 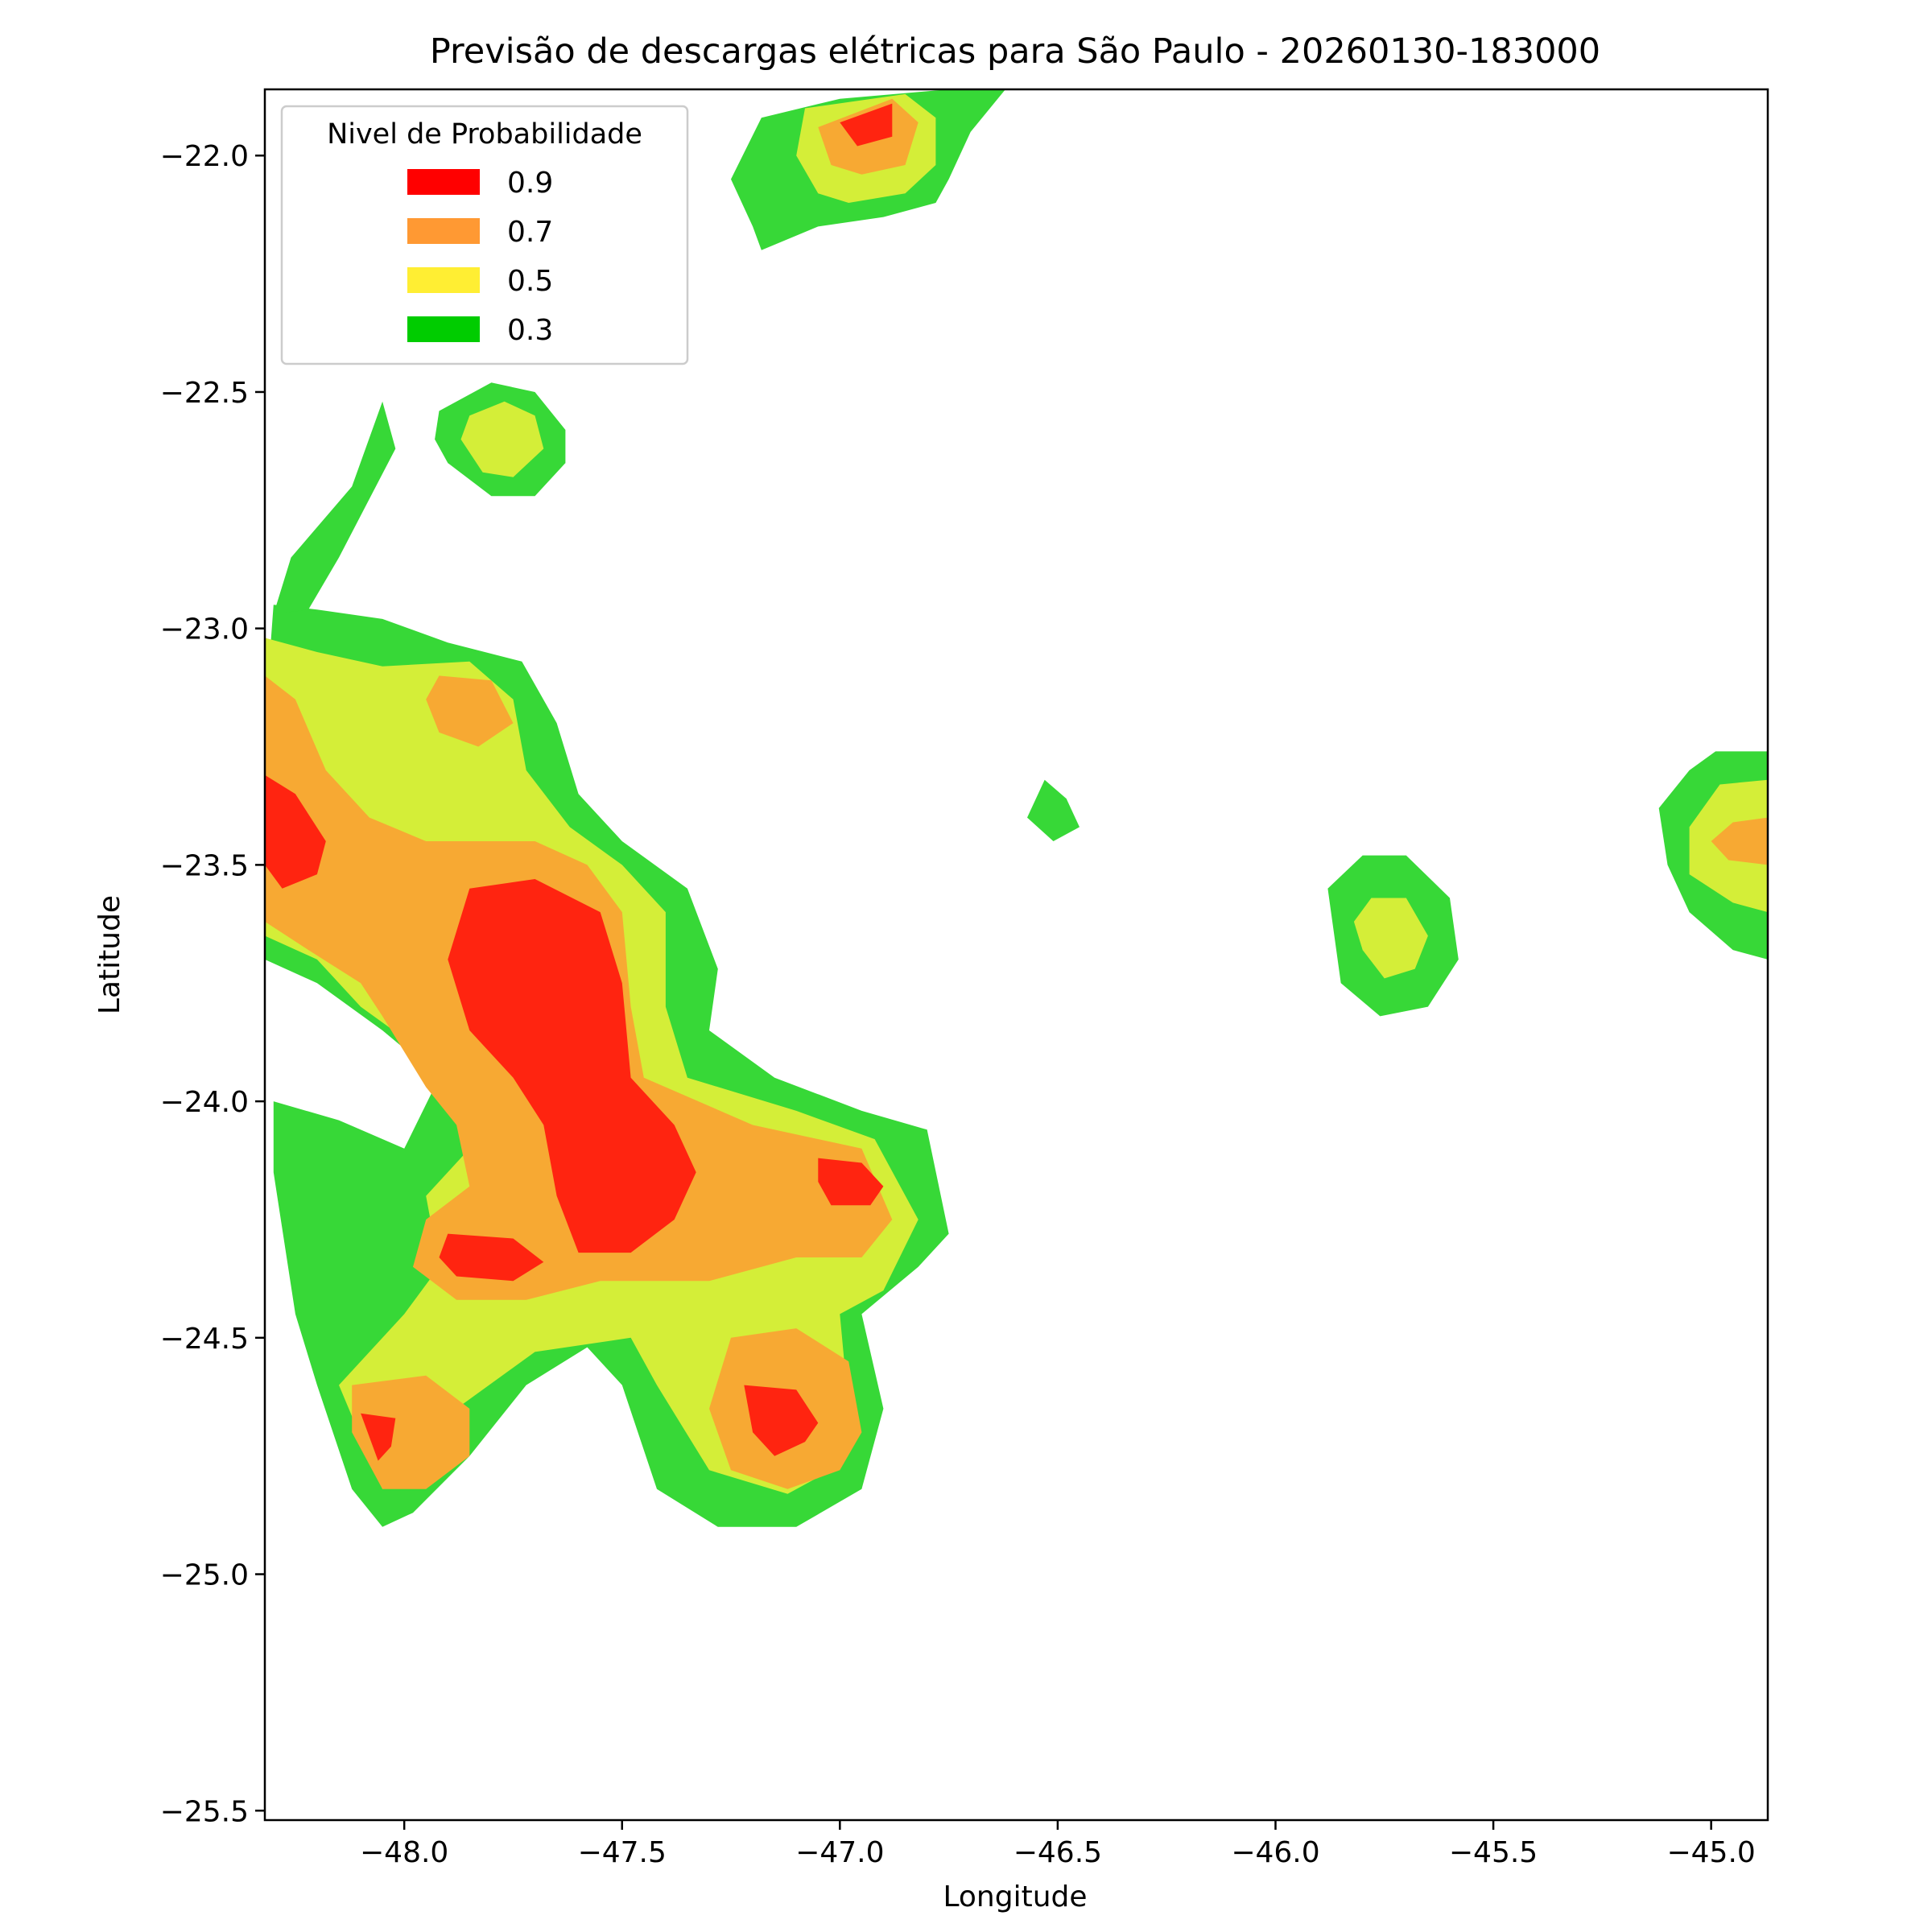 I want to click on legend-entry-label: 0.3, so click(x=530, y=330).